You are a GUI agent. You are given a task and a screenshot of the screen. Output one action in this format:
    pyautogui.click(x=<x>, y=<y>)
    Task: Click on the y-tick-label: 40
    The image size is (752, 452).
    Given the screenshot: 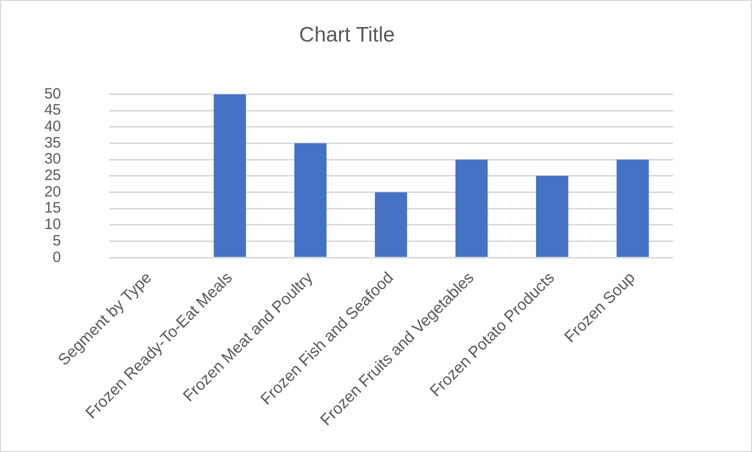 What is the action you would take?
    pyautogui.click(x=52, y=127)
    